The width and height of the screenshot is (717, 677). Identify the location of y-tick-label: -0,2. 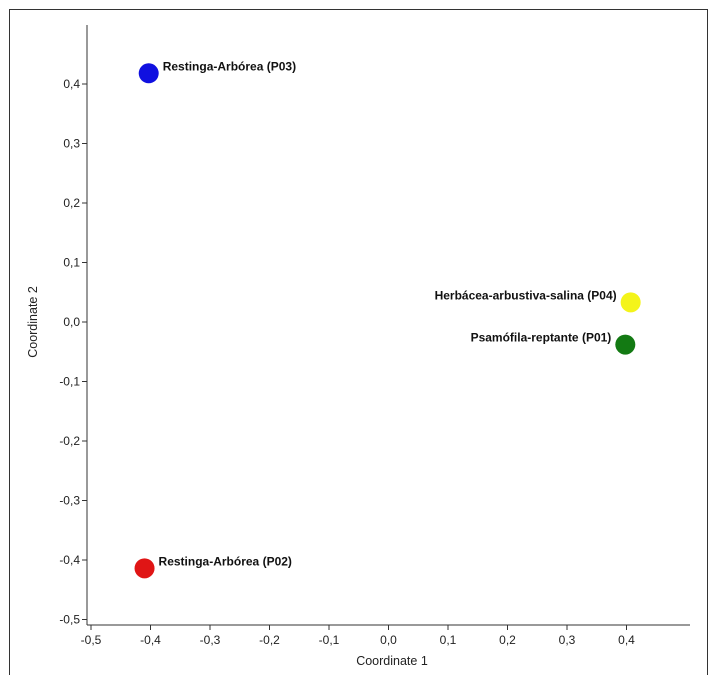
(69, 441).